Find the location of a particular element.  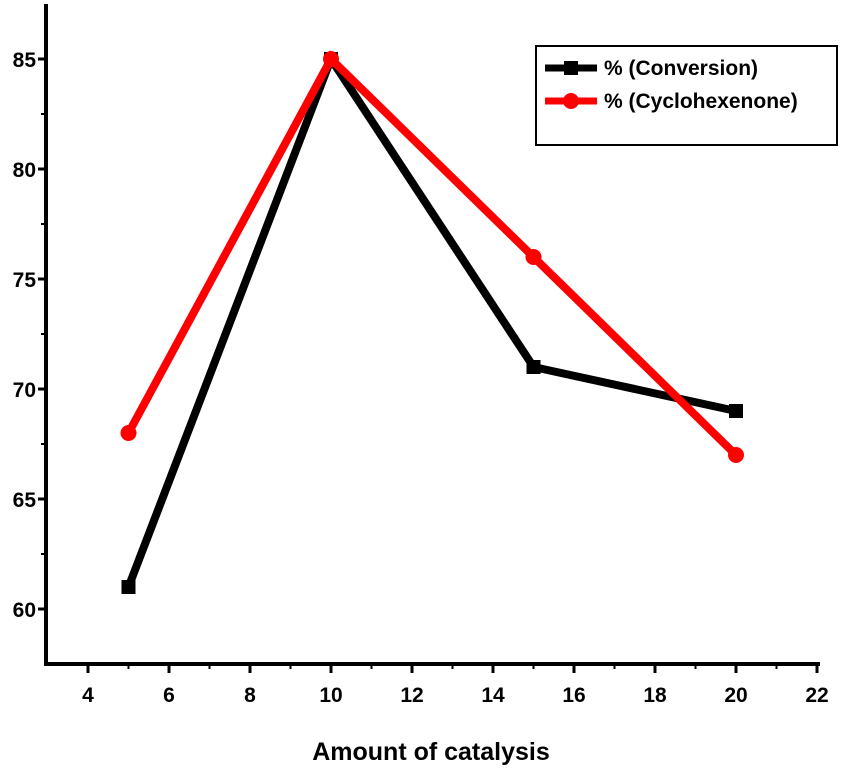

x-tick-label: 10 is located at coordinates (330, 695).